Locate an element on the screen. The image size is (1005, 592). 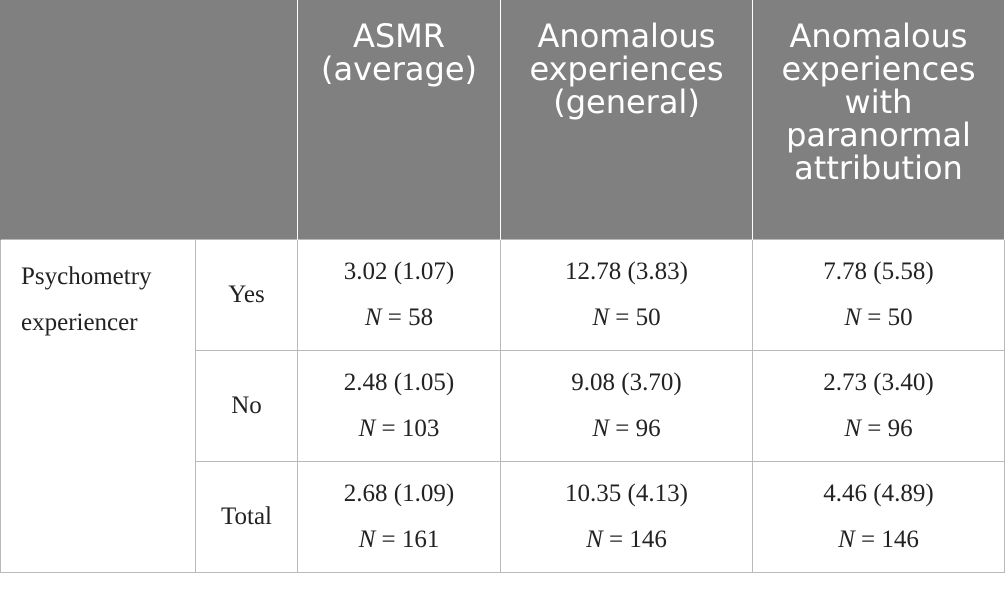
cell-no-paranormal: 2.73 (3.40) N = 96 is located at coordinates (878, 405).